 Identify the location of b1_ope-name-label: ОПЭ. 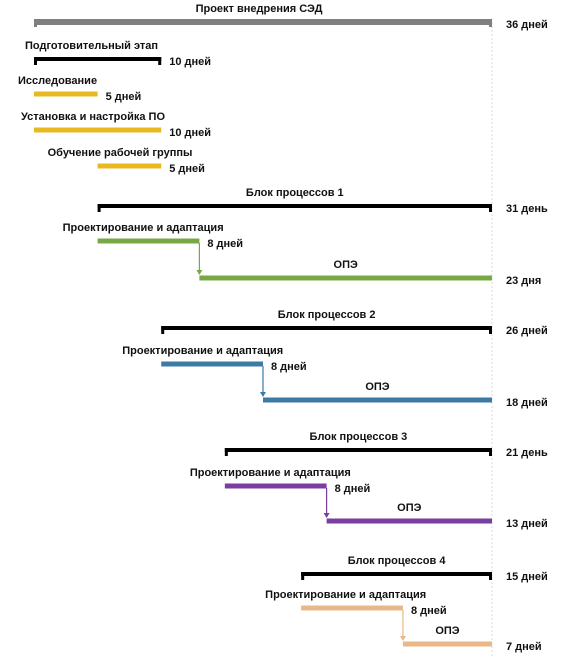
(346, 265).